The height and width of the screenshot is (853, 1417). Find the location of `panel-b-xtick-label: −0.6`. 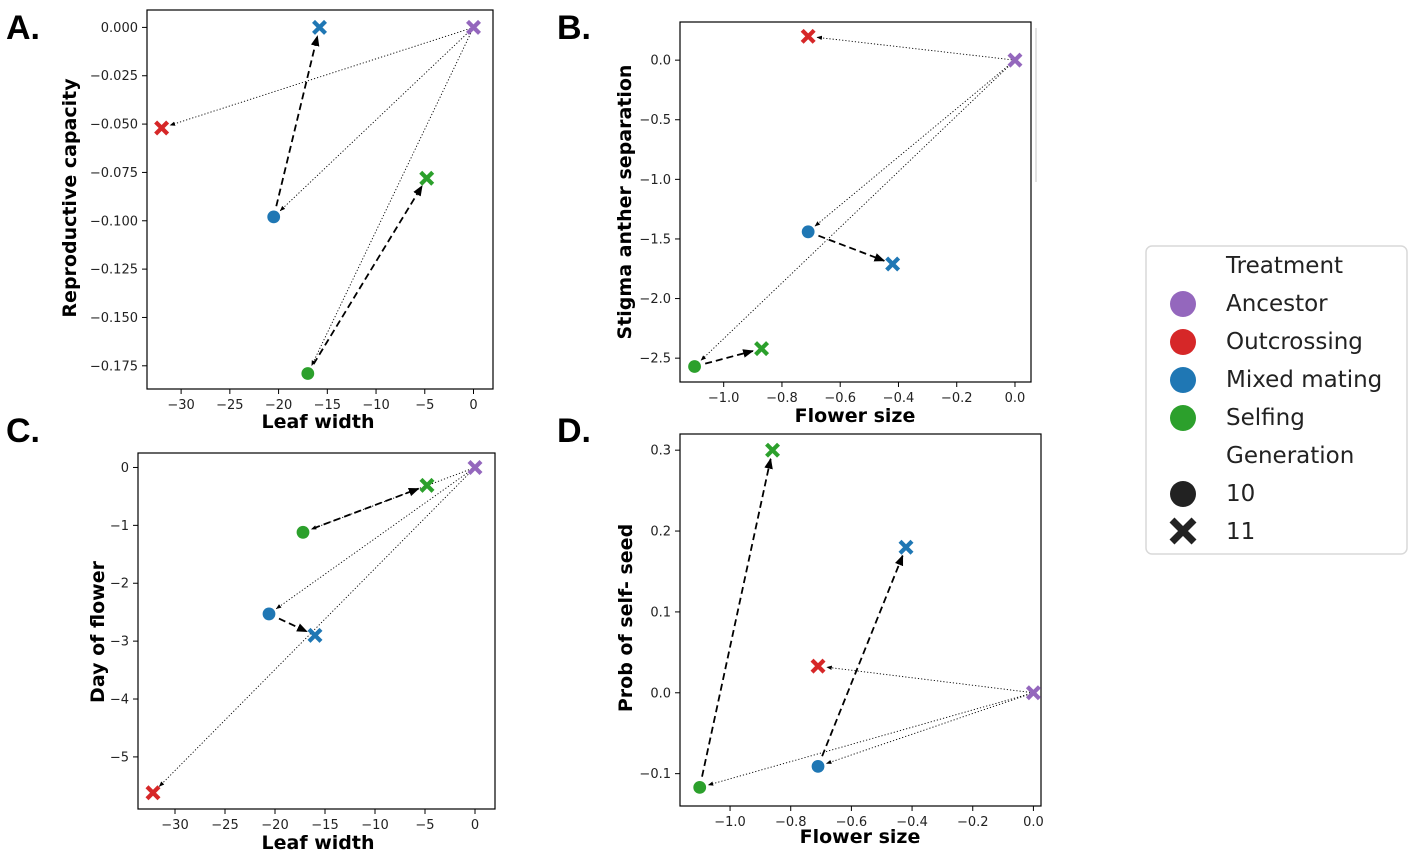

panel-b-xtick-label: −0.6 is located at coordinates (840, 398).